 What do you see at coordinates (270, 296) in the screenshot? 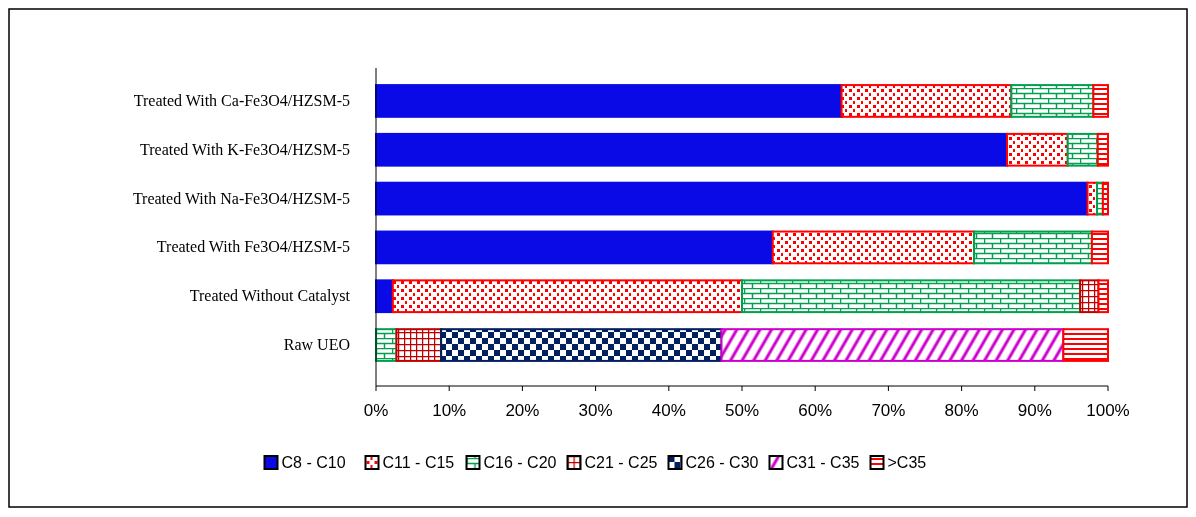
I see `y-tick-label: Treated Without Catalyst` at bounding box center [270, 296].